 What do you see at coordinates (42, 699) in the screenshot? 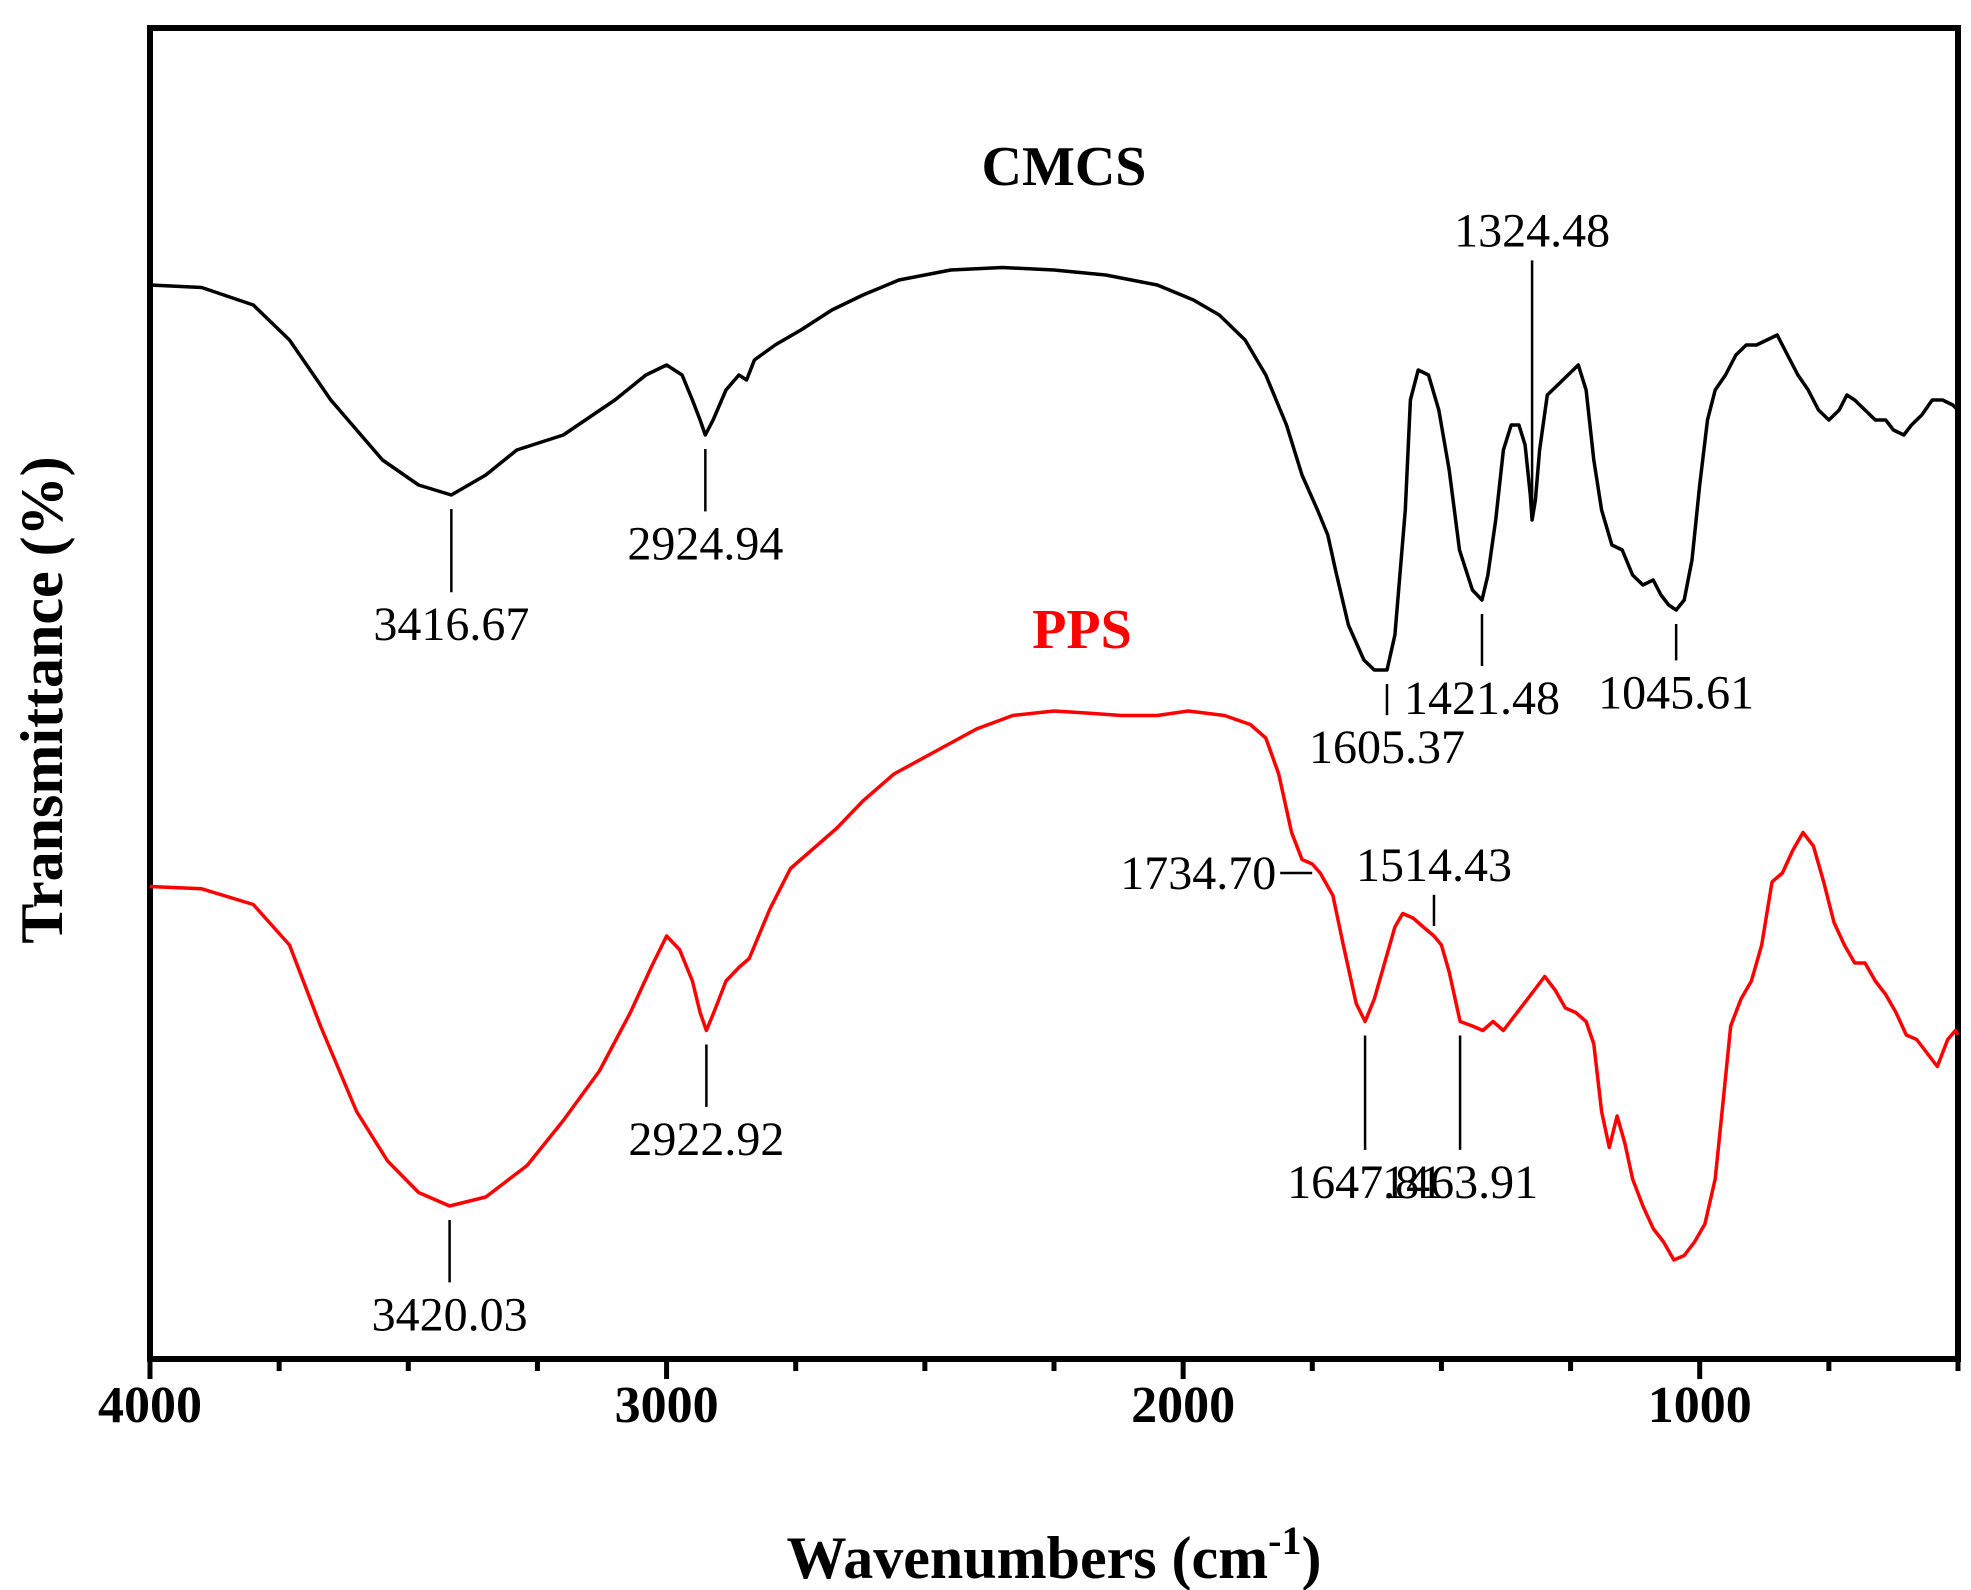
I see `y-axis-title: Transmittance (%)` at bounding box center [42, 699].